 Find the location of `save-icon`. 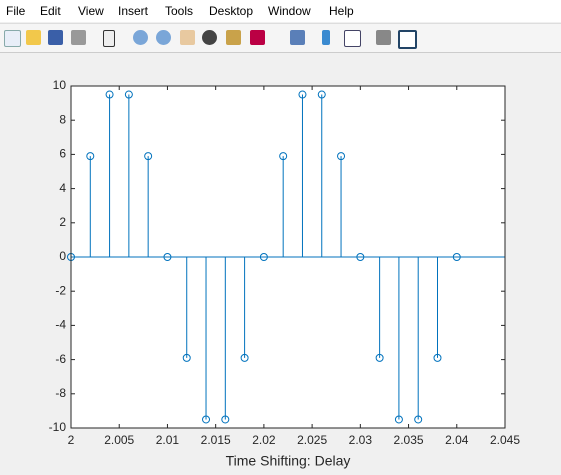

save-icon is located at coordinates (55, 37).